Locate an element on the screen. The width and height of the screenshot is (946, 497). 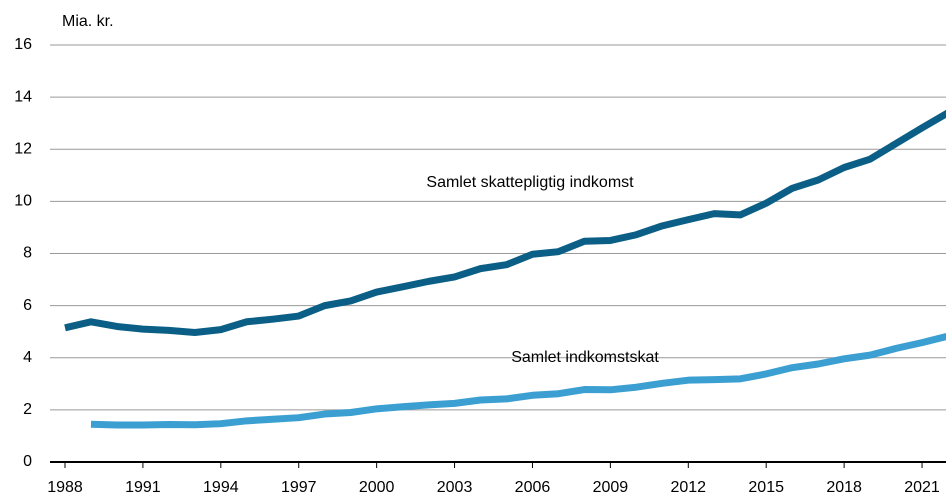
y-tick-label: 2 is located at coordinates (27, 409).